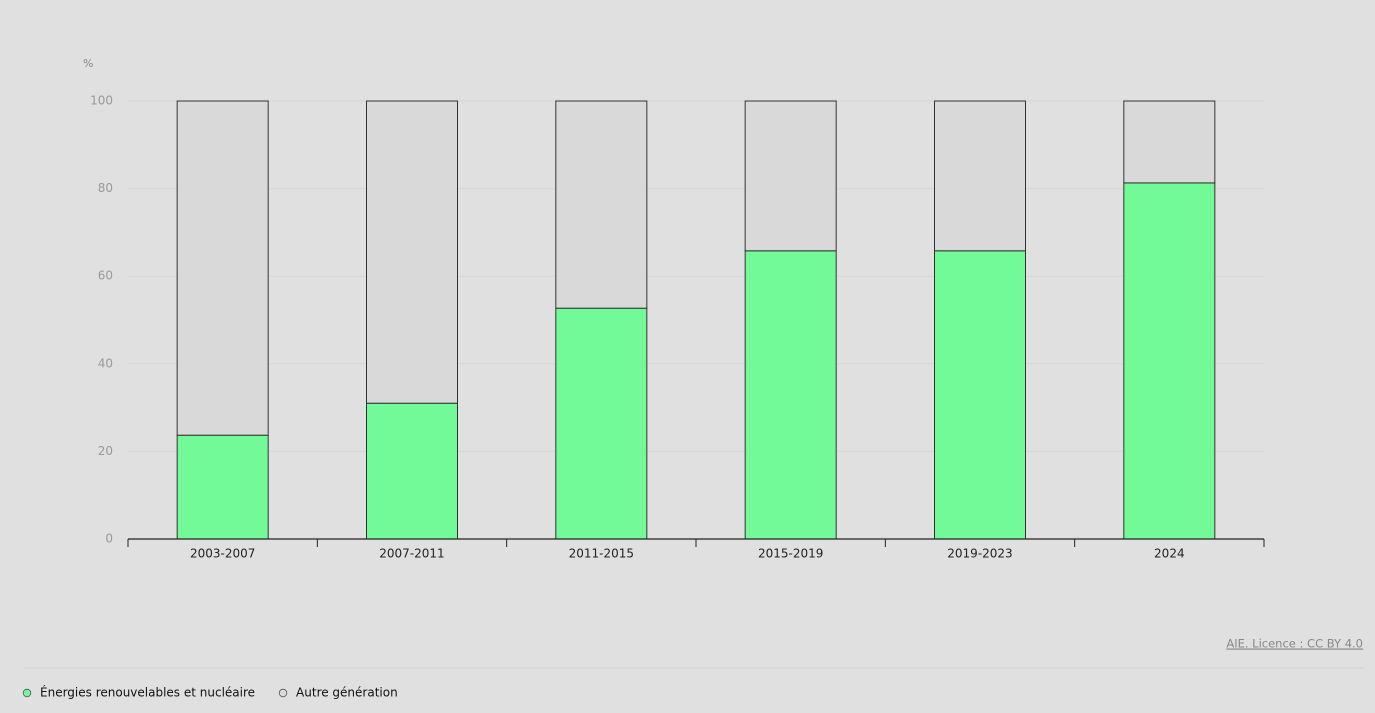 This screenshot has width=1375, height=713. What do you see at coordinates (101, 101) in the screenshot?
I see `y-tick-label: 100` at bounding box center [101, 101].